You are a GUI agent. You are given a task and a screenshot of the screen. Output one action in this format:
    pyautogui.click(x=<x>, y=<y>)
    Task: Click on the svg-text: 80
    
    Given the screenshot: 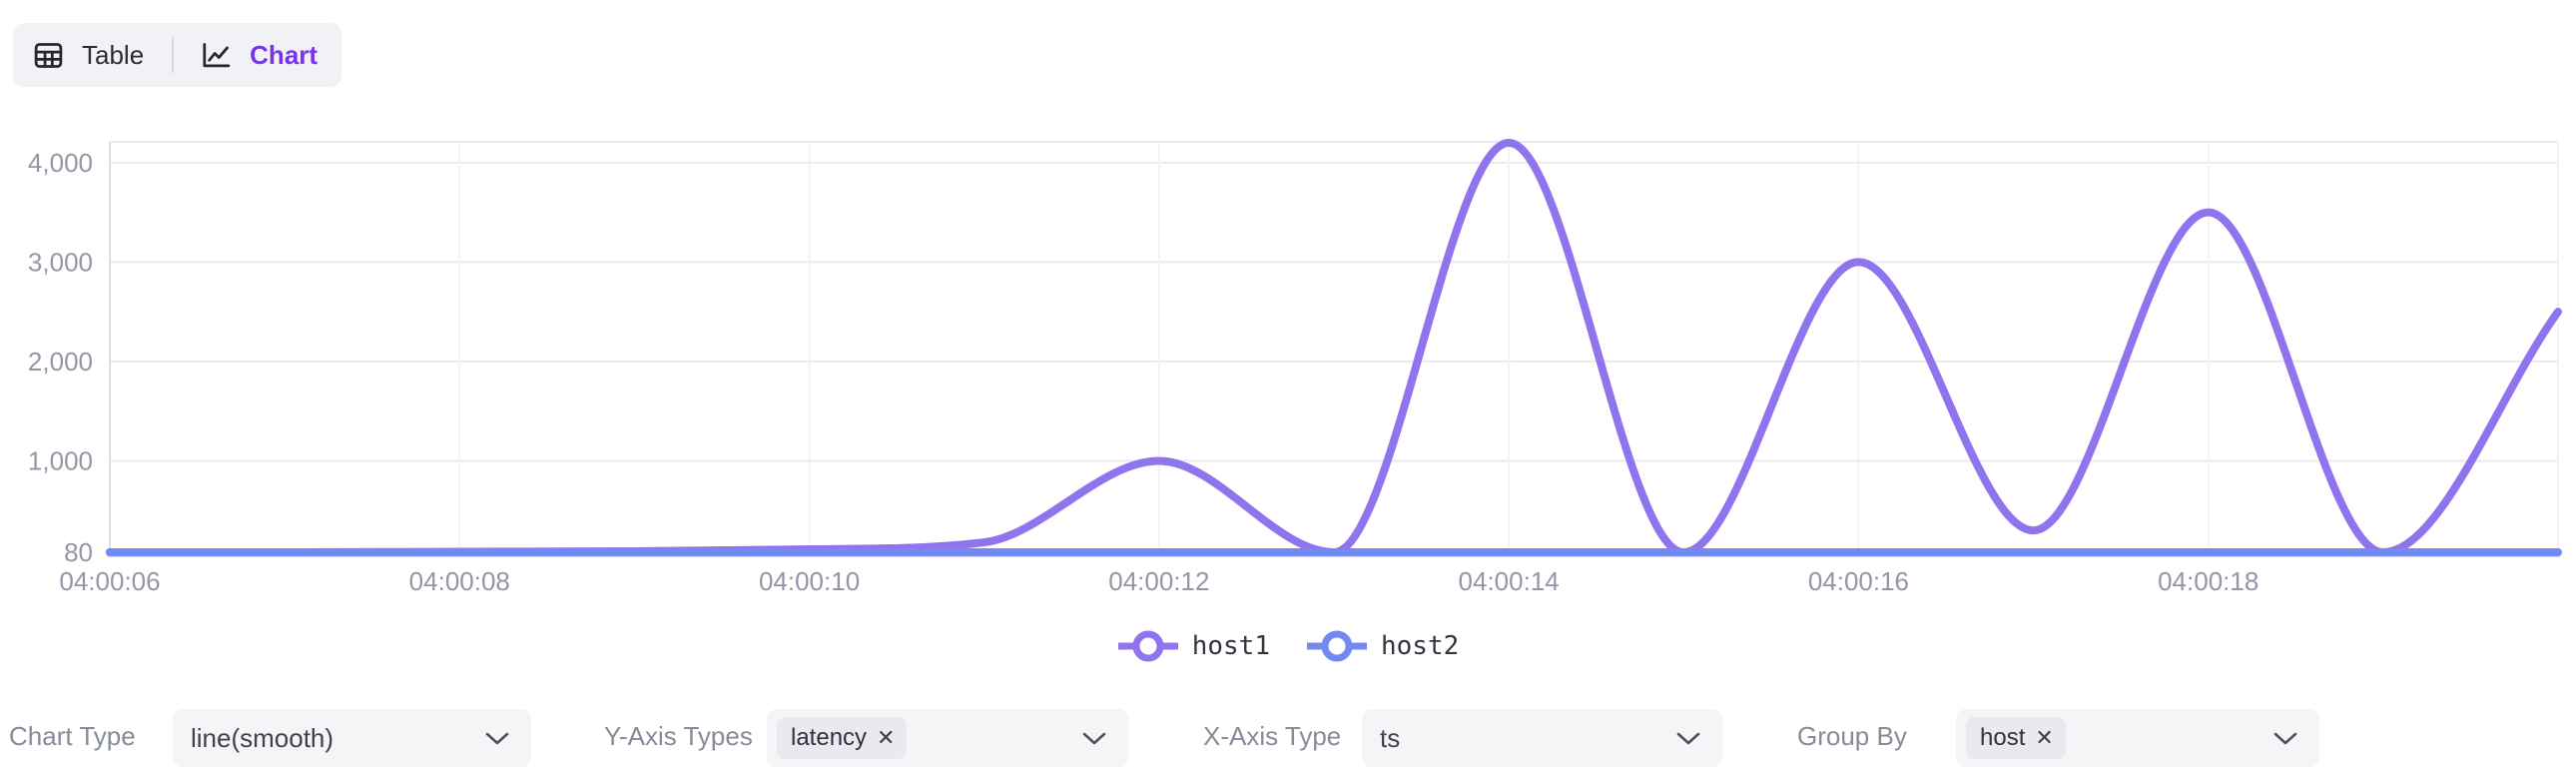 What is the action you would take?
    pyautogui.click(x=78, y=552)
    